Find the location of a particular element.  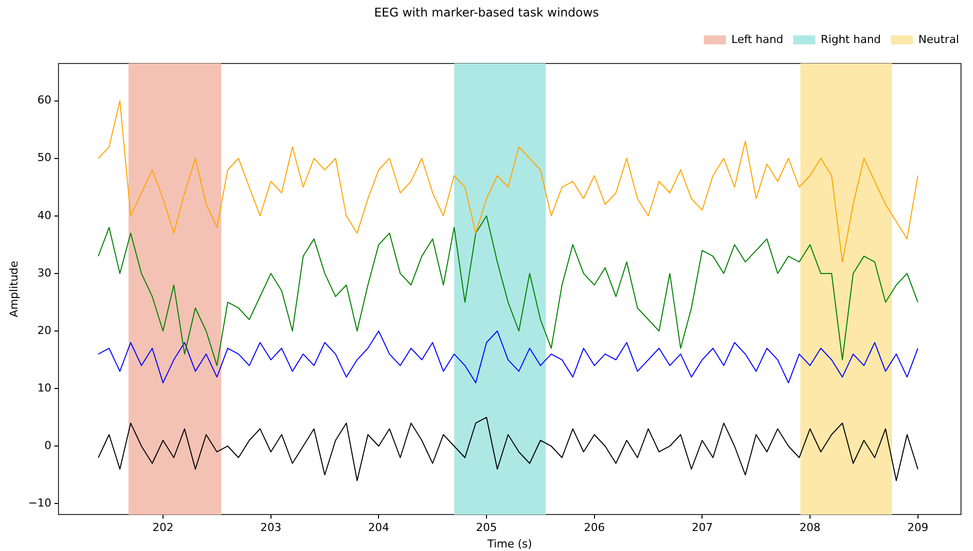

x-tick-label: 205 is located at coordinates (487, 527).